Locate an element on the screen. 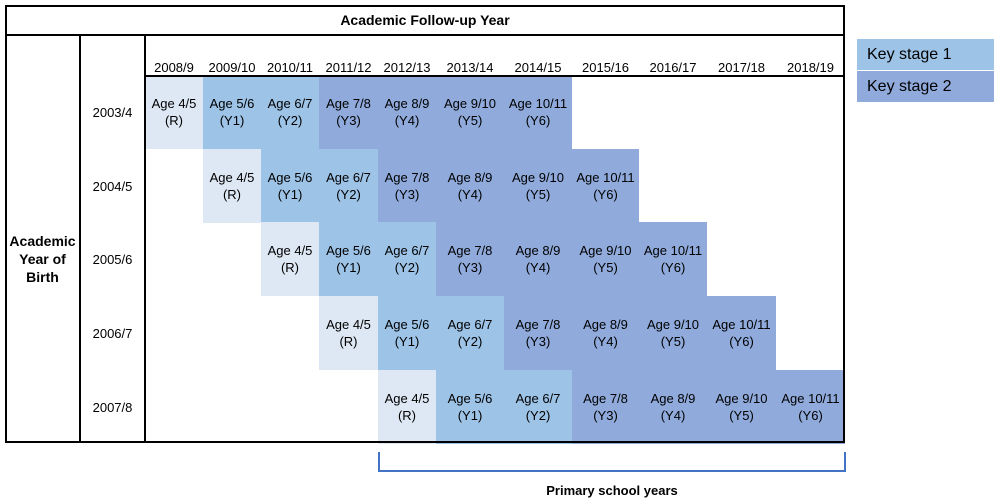  year-header: 2008/9 is located at coordinates (174, 67).